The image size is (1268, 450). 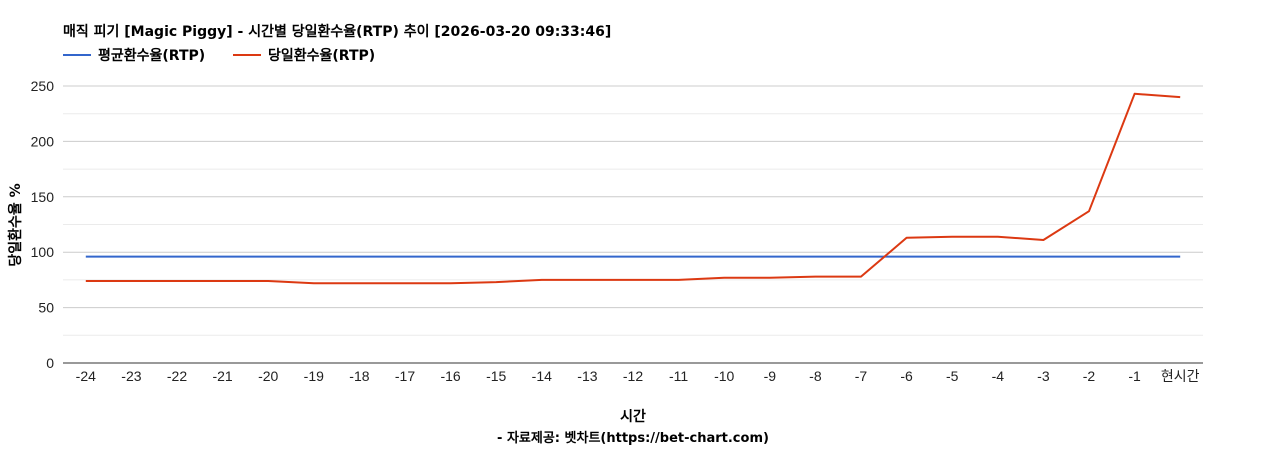 I want to click on x-tick-label: -22, so click(x=177, y=376).